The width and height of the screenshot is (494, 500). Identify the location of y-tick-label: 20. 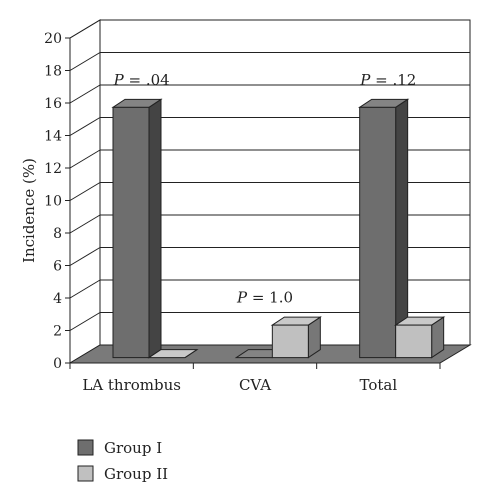
(53, 39).